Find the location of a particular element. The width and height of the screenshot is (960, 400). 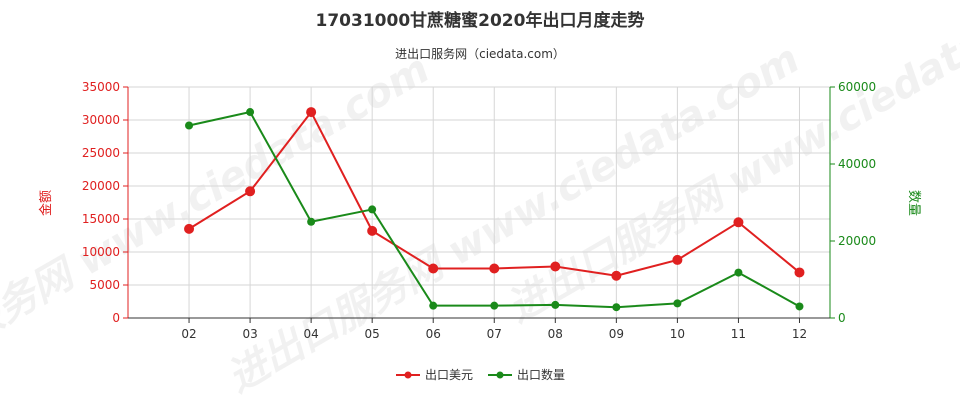

y-axis-left-label: 金额 is located at coordinates (46, 203).